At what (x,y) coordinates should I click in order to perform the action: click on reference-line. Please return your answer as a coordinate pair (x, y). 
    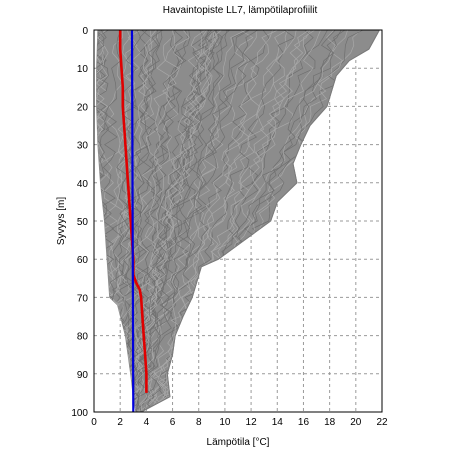
    Looking at the image, I should click on (132, 221).